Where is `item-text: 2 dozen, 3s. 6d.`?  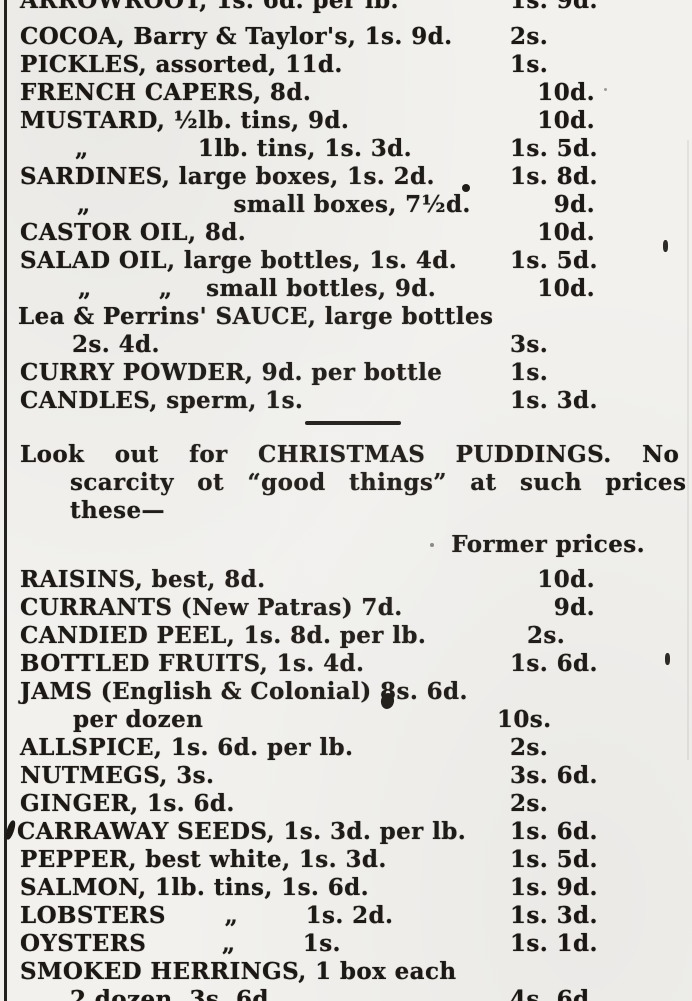 item-text: 2 dozen, 3s. 6d. is located at coordinates (174, 993).